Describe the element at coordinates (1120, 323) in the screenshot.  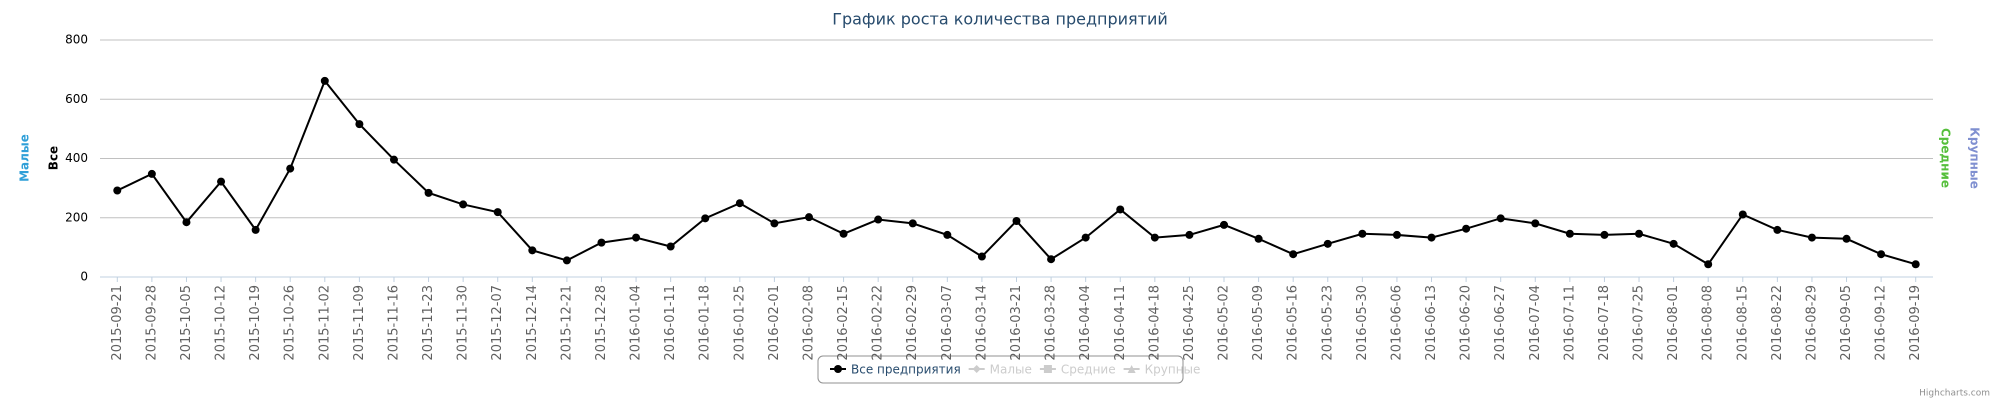
I see `x-tick-label: 2016-04-11` at that location.